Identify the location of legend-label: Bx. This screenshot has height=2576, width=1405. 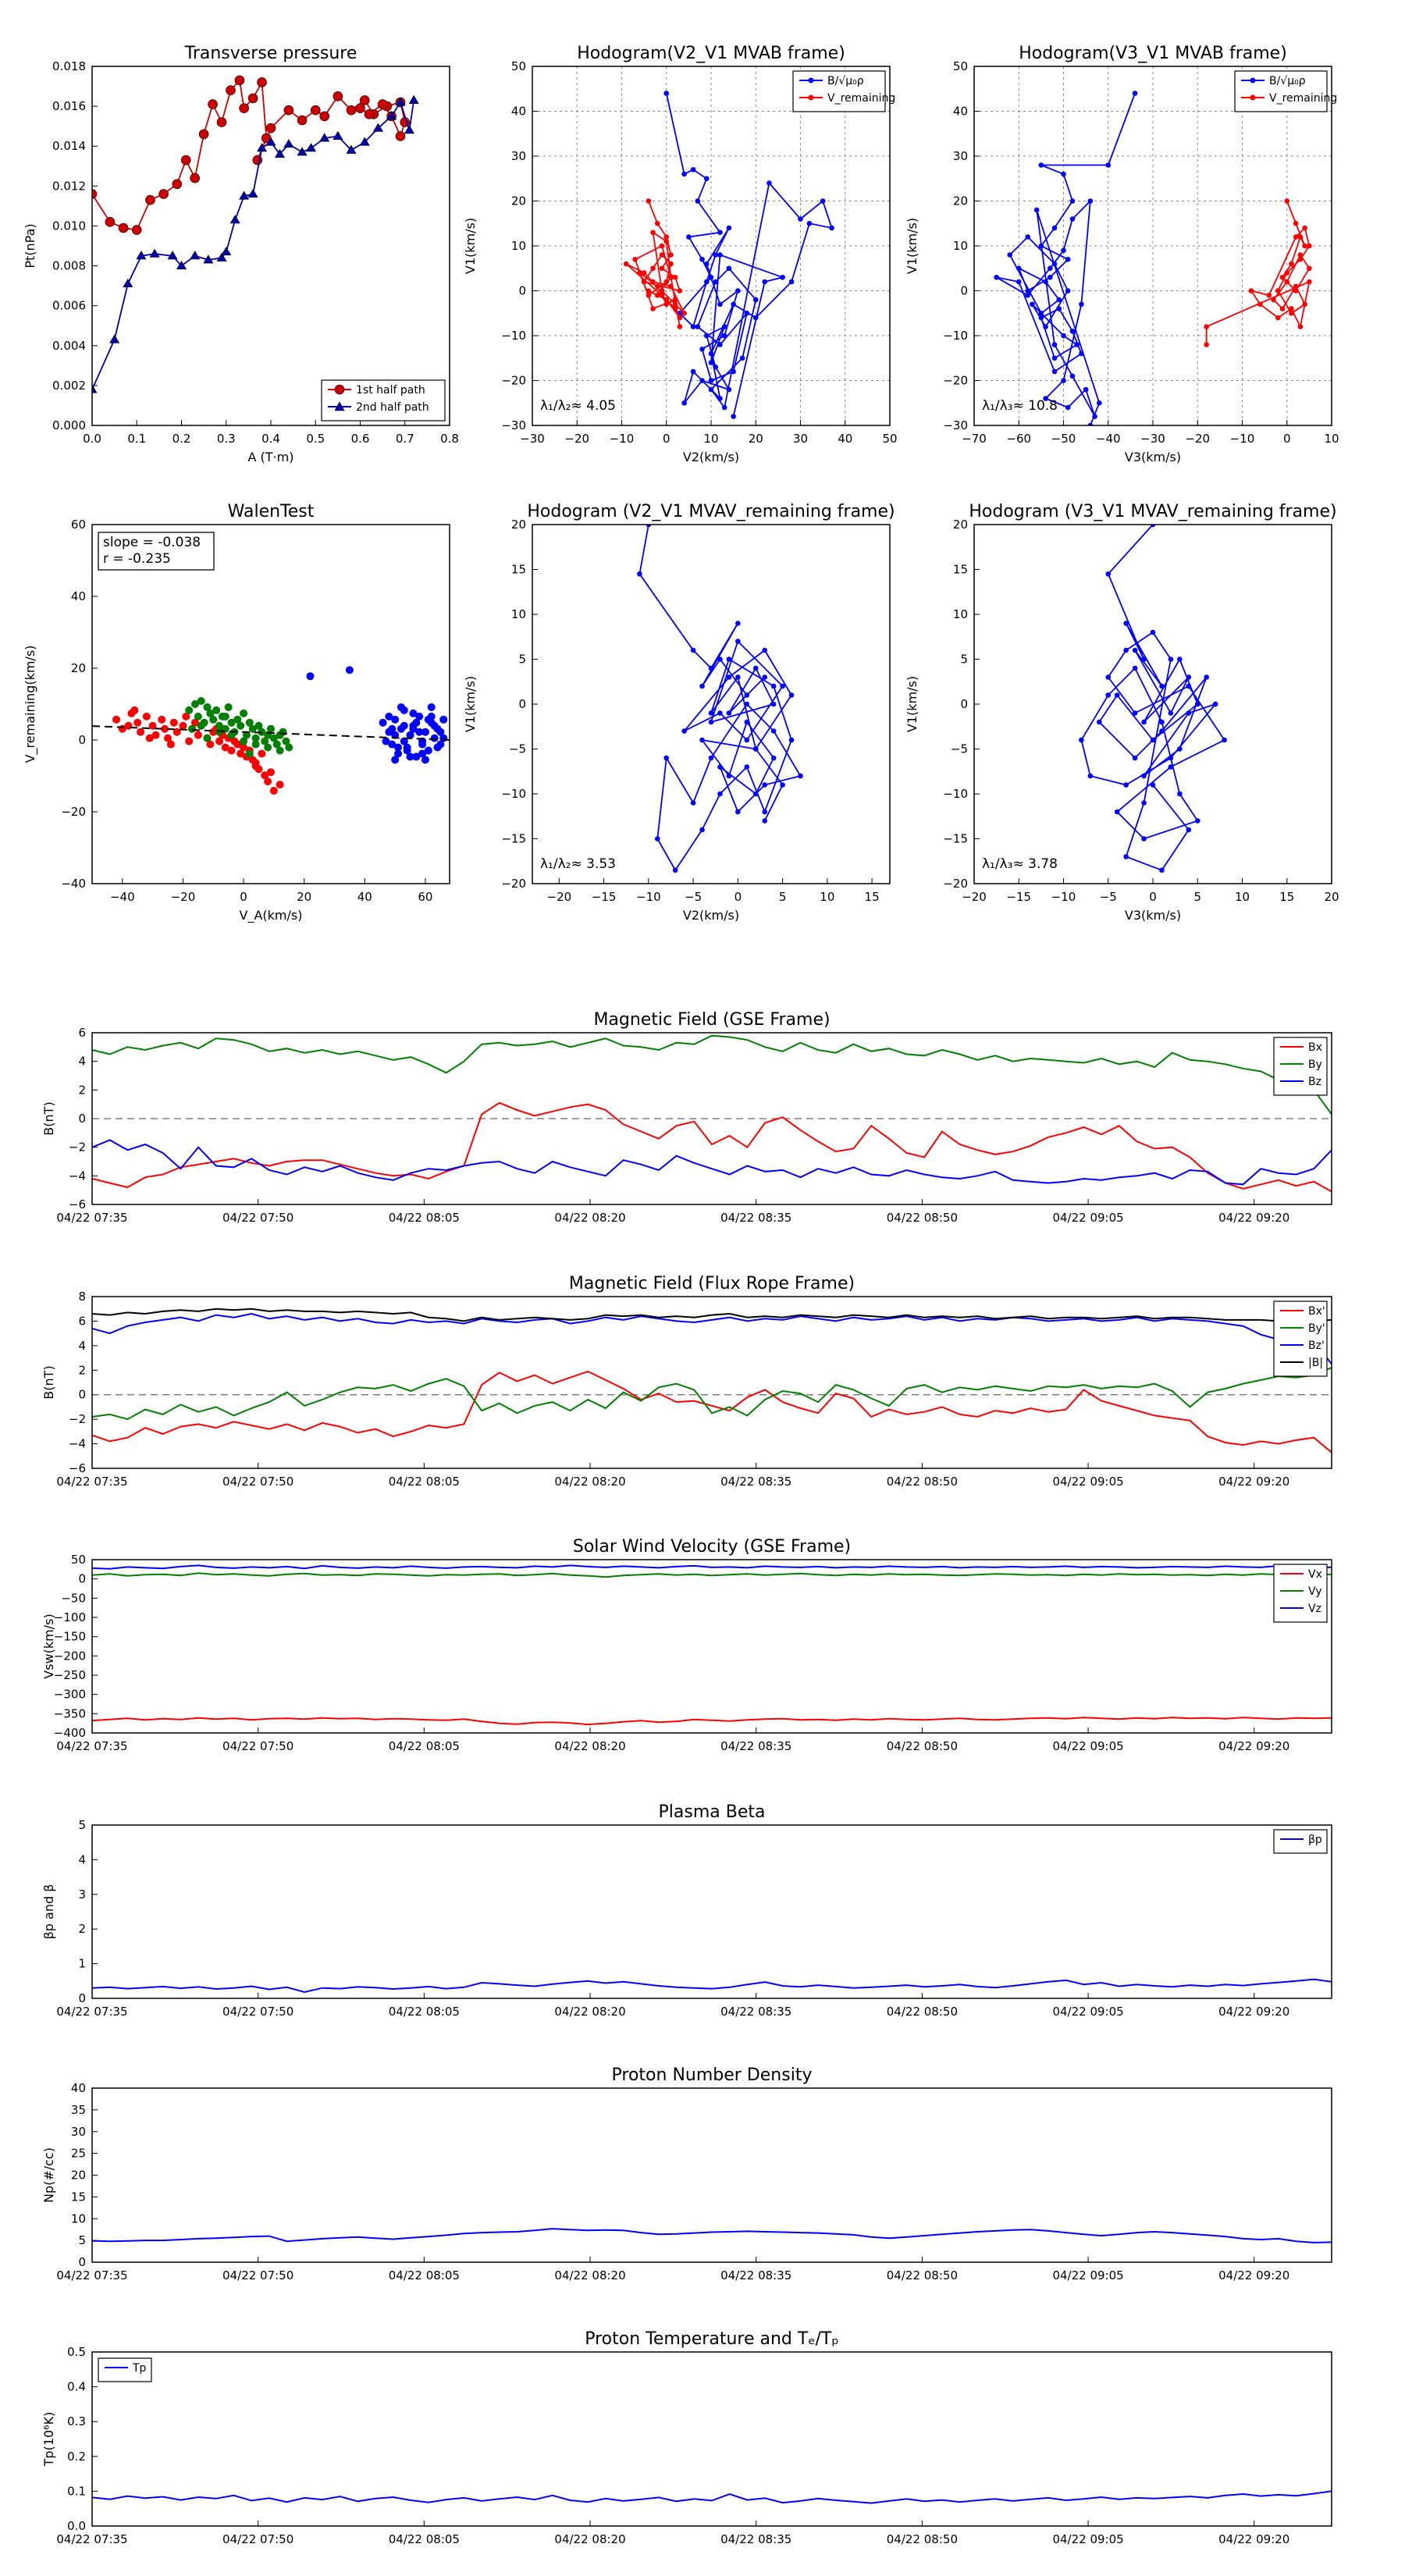
(1315, 1047).